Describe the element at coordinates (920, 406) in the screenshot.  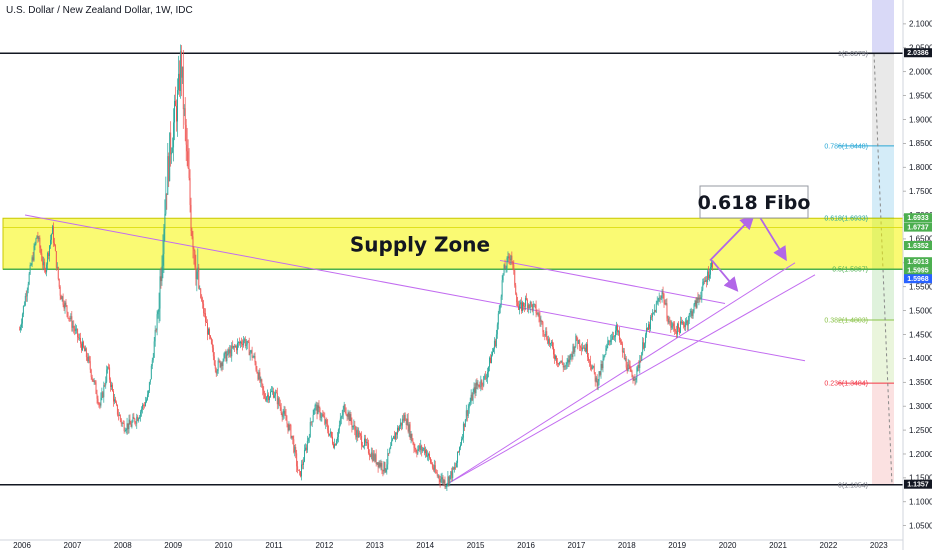
I see `y-tick-label: 1.3000` at that location.